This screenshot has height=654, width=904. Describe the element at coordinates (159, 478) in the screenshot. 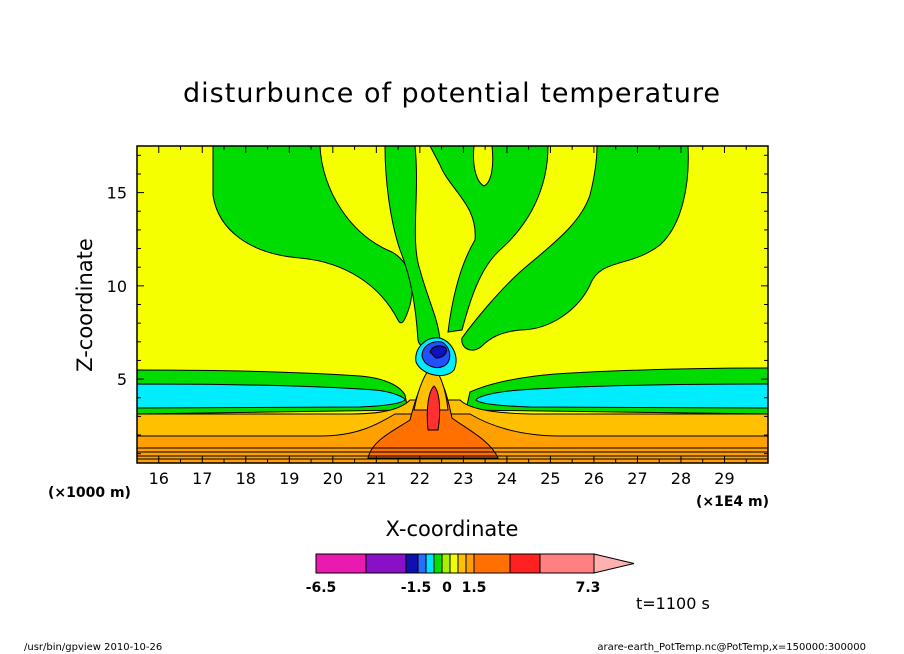

I see `x-tick-label: 16` at that location.